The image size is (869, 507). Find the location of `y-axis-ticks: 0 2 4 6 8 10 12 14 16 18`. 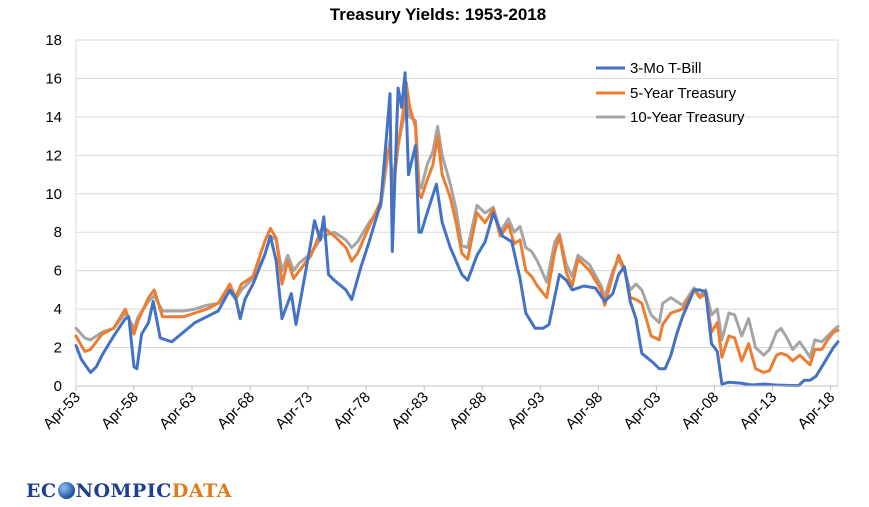

y-axis-ticks: 0 2 4 6 8 10 12 14 16 18 is located at coordinates (53, 213).